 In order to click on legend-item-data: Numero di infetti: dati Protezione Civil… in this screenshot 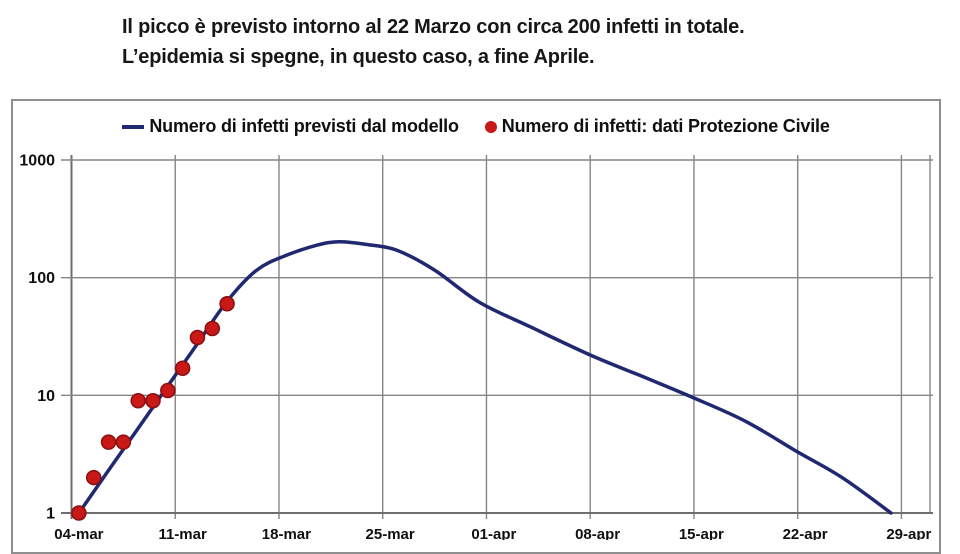, I will do `click(657, 126)`.